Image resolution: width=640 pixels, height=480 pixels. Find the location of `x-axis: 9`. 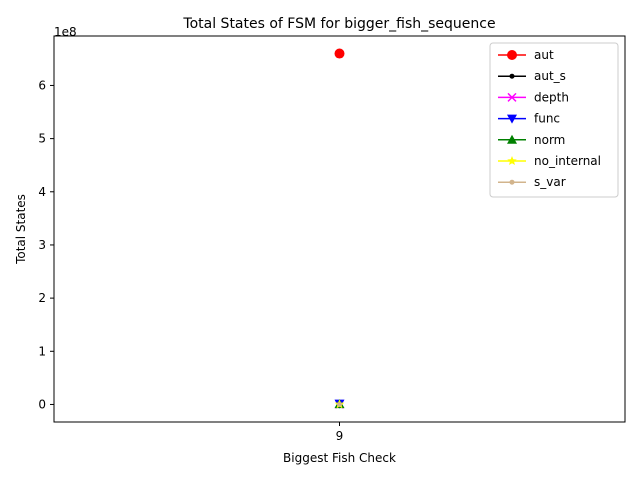

x-axis: 9 is located at coordinates (340, 432).